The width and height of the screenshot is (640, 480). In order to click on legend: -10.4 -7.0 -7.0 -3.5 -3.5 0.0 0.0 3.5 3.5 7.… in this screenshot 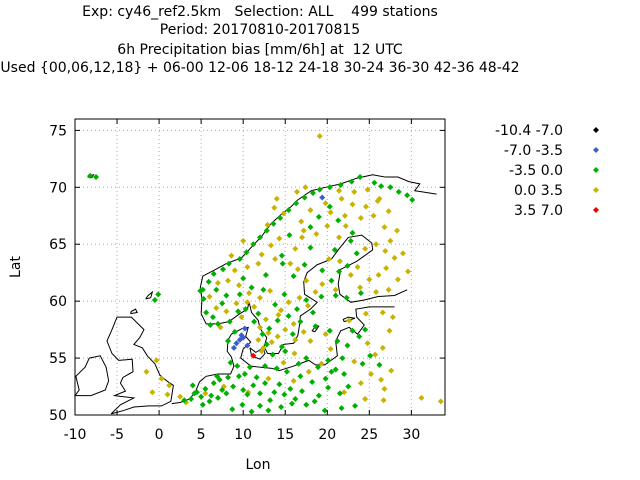, I will do `click(547, 171)`.